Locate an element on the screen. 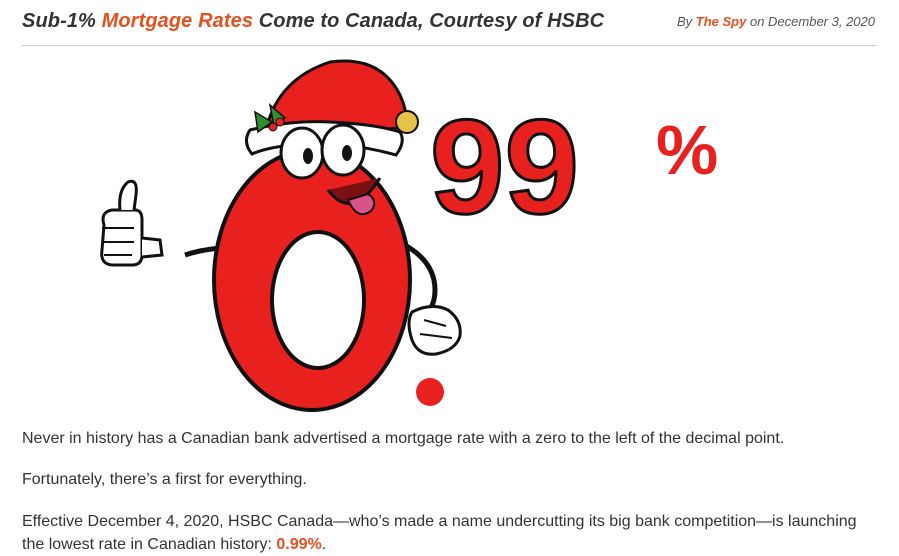  byline-prefix: By is located at coordinates (686, 21).